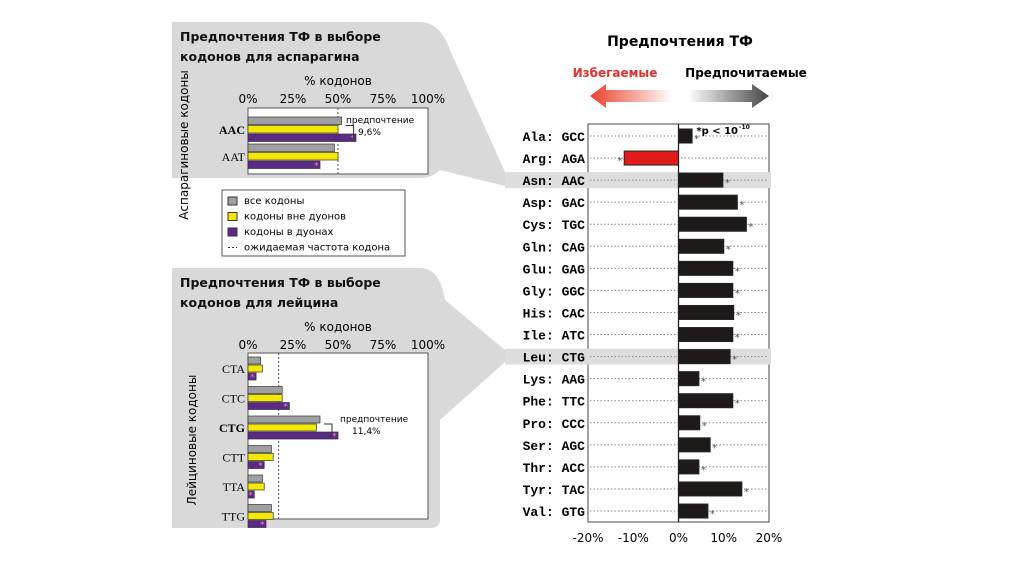  I want to click on legend-item: все кодоны, so click(274, 201).